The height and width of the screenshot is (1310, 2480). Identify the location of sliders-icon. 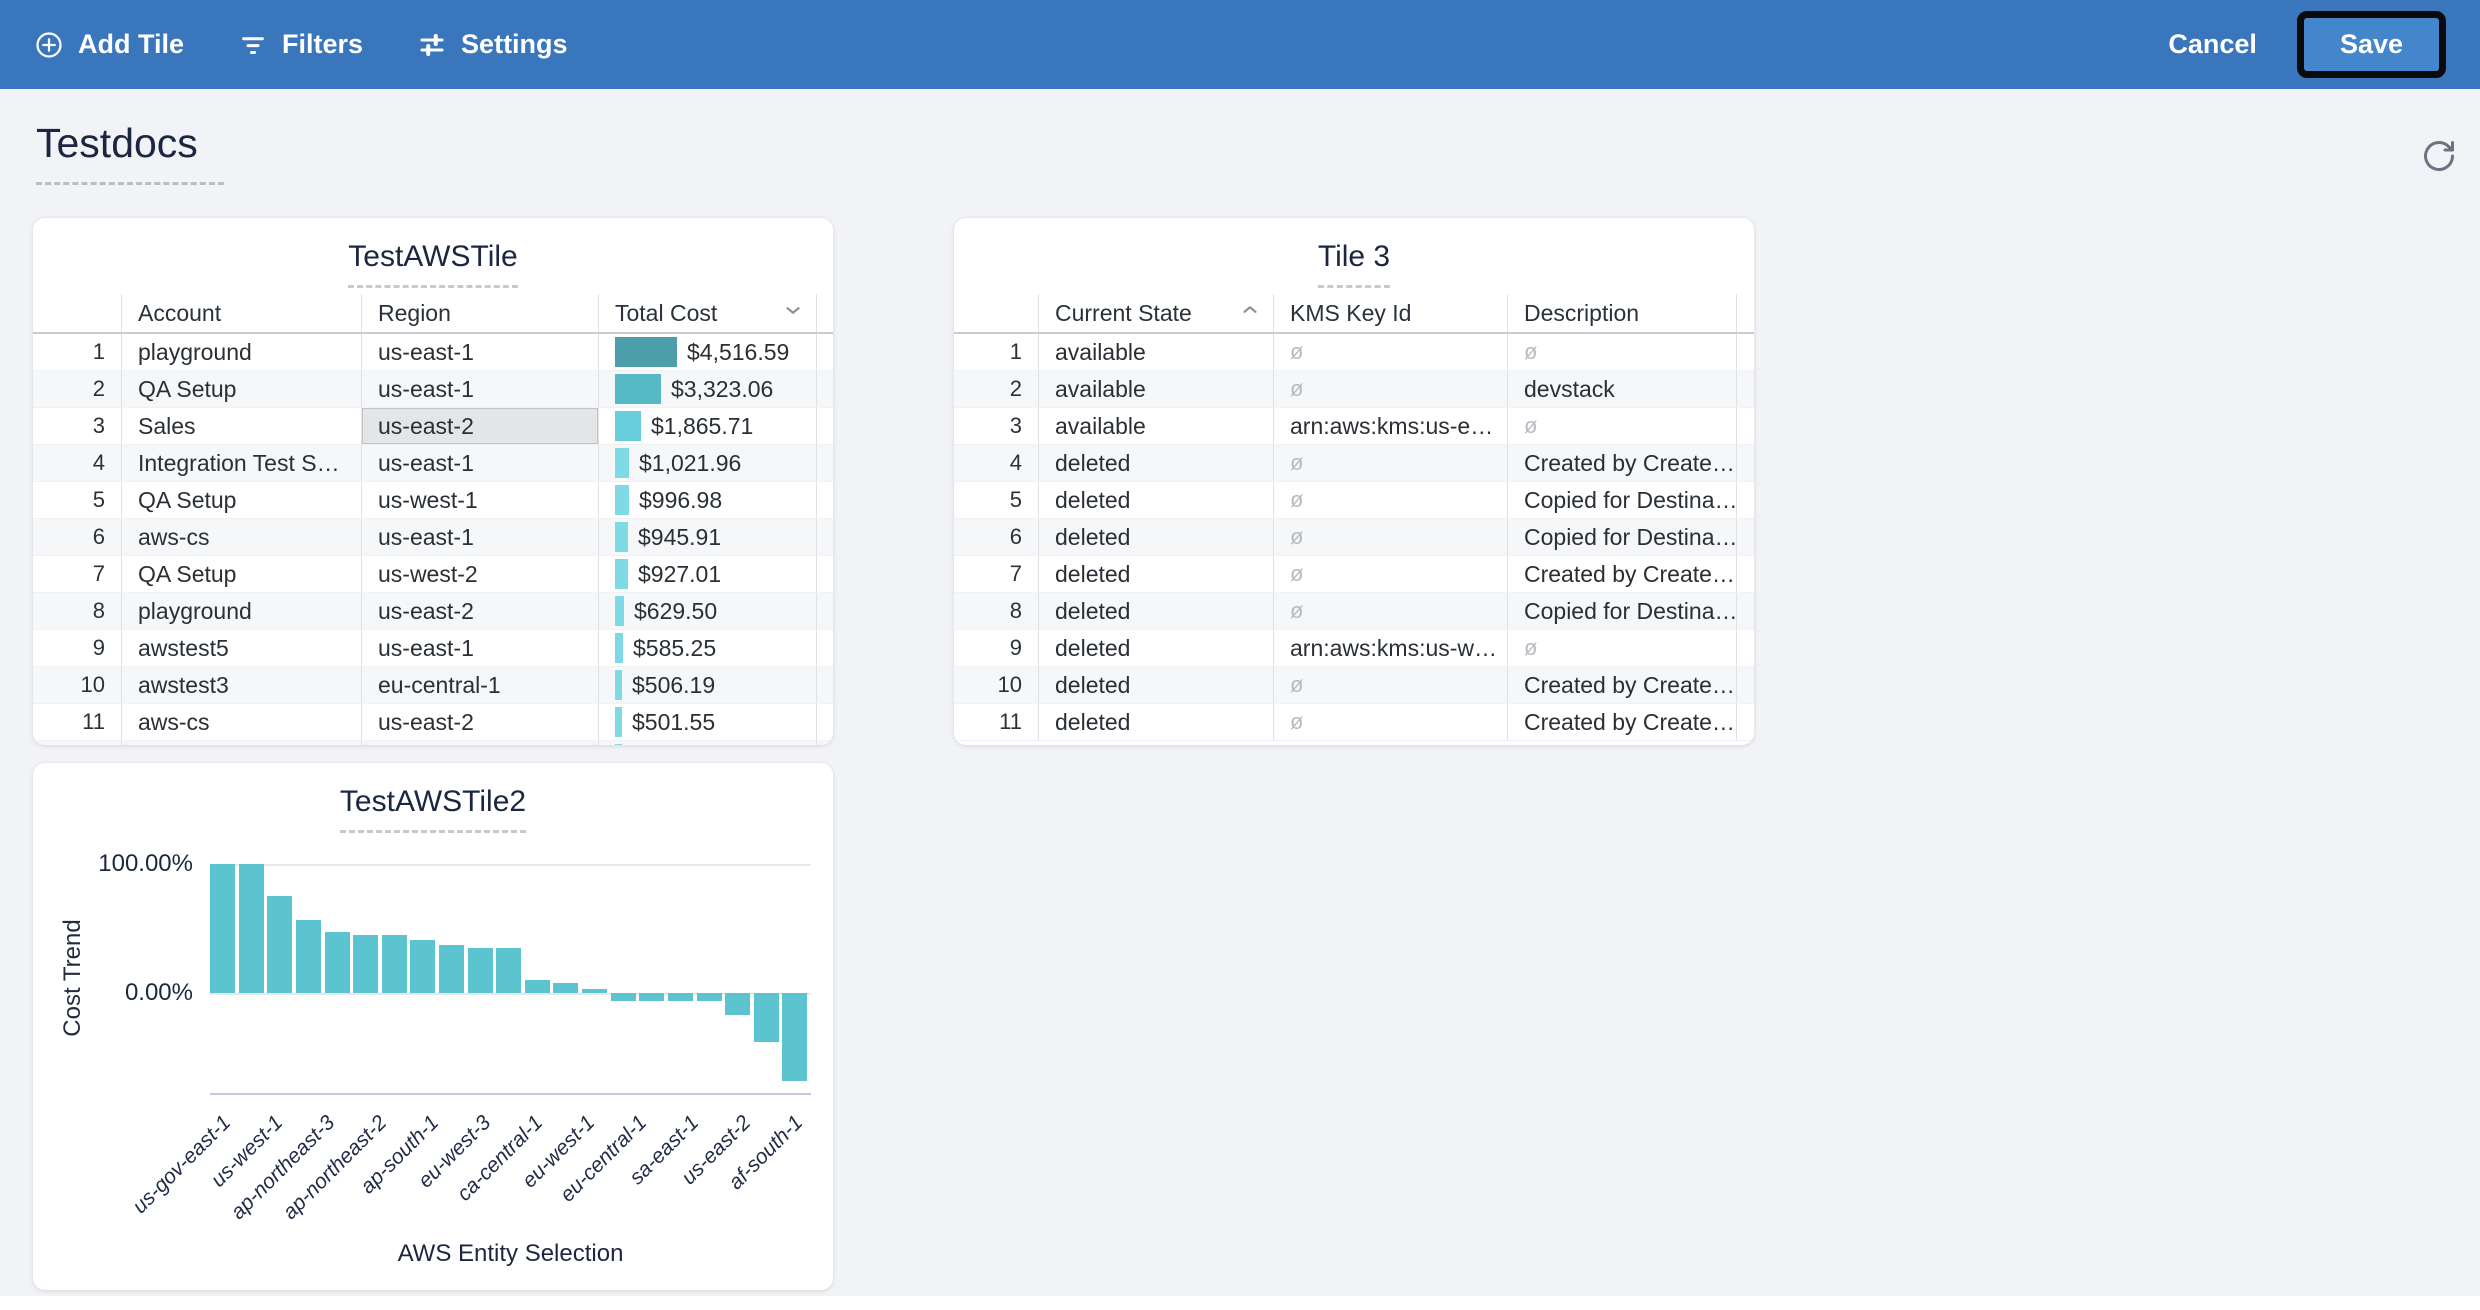
(432, 45).